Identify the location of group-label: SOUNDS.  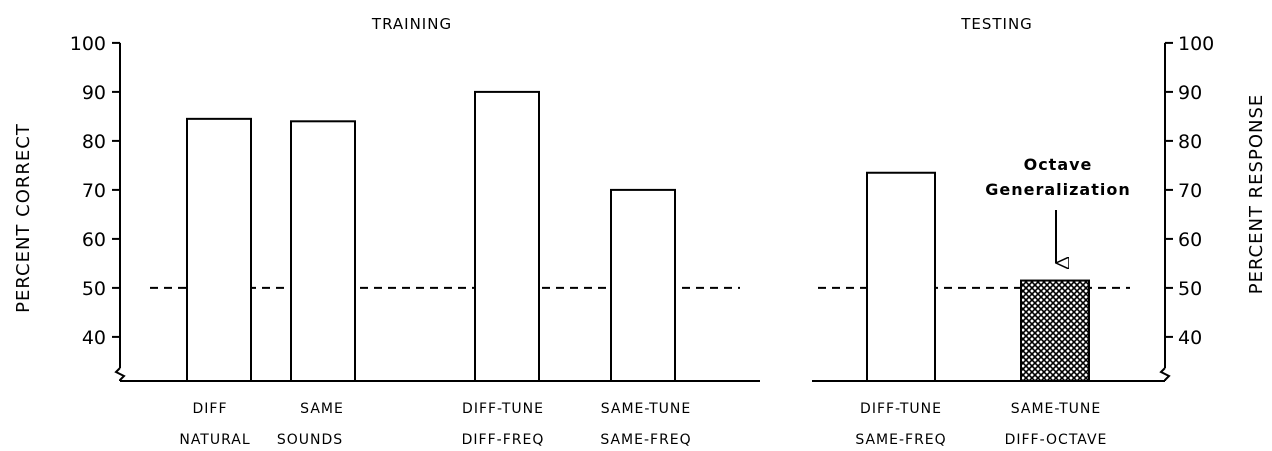
(310, 440).